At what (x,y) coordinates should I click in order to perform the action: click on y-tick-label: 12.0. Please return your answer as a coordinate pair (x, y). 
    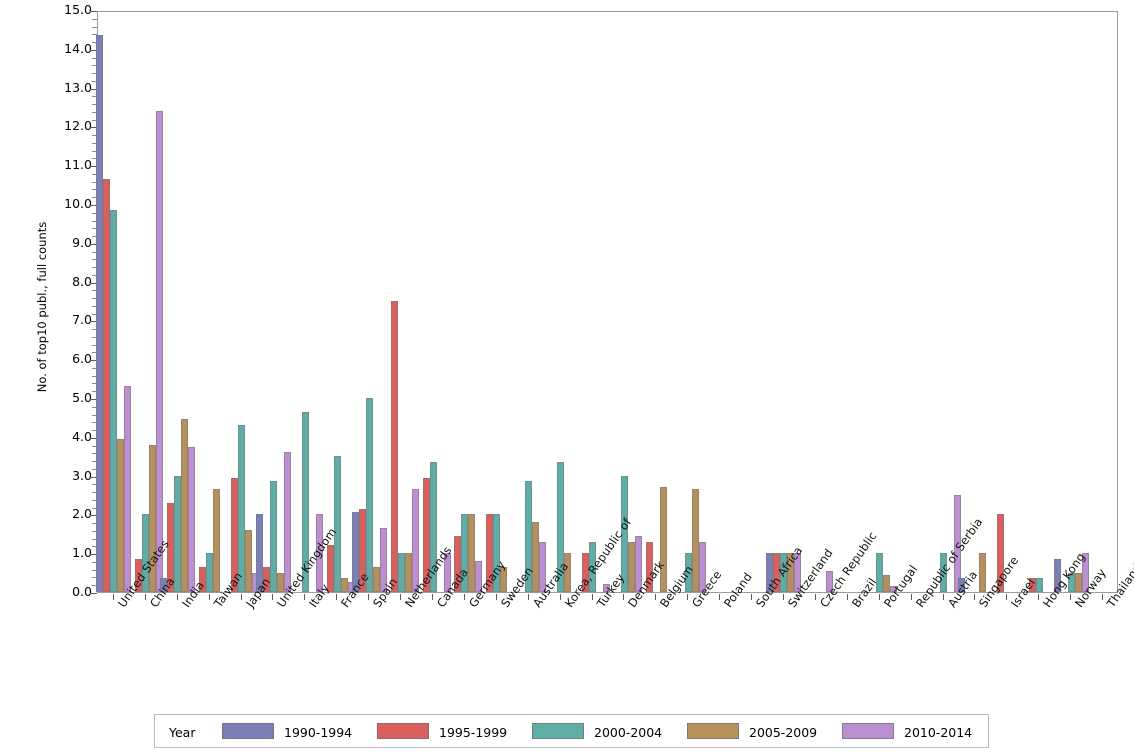
    Looking at the image, I should click on (78, 126).